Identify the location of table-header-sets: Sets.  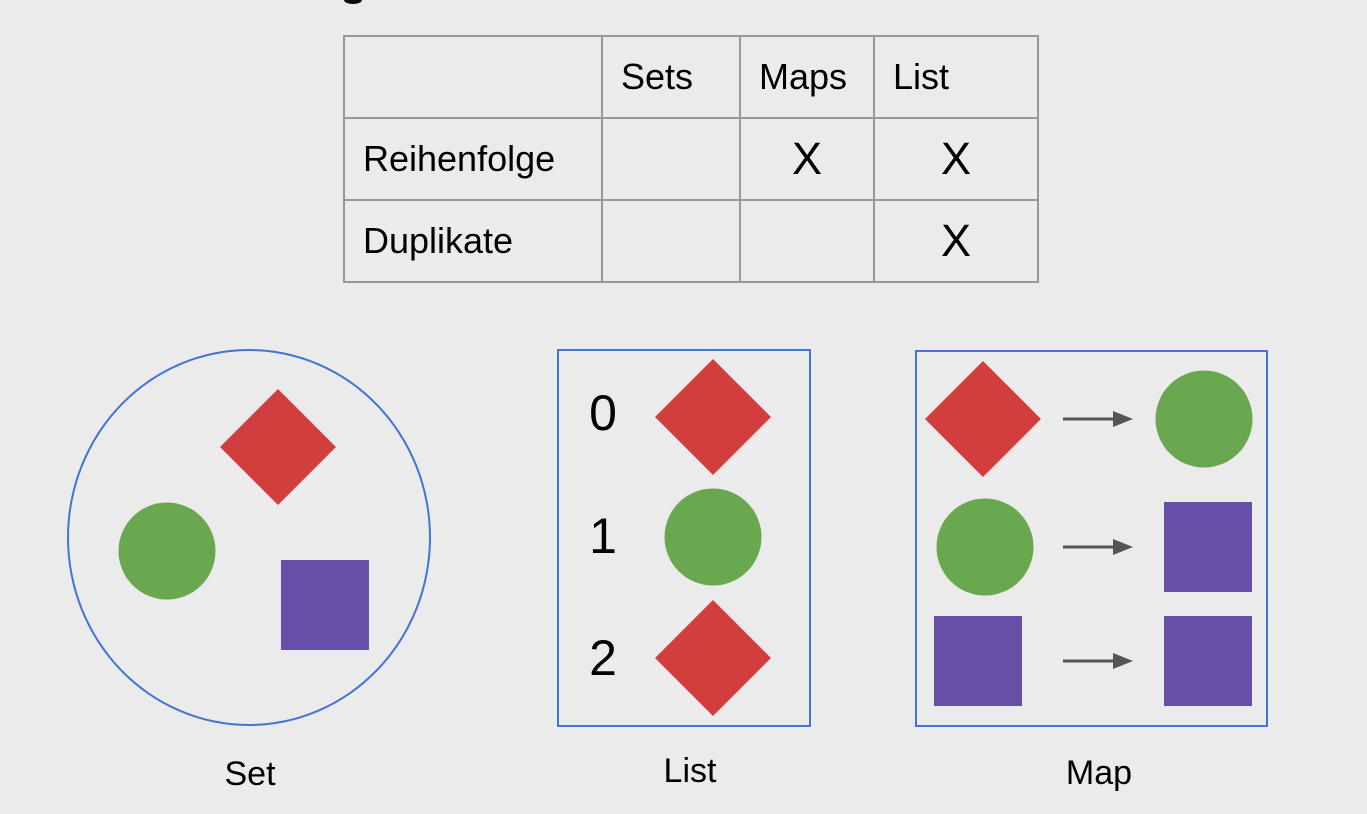
(671, 77).